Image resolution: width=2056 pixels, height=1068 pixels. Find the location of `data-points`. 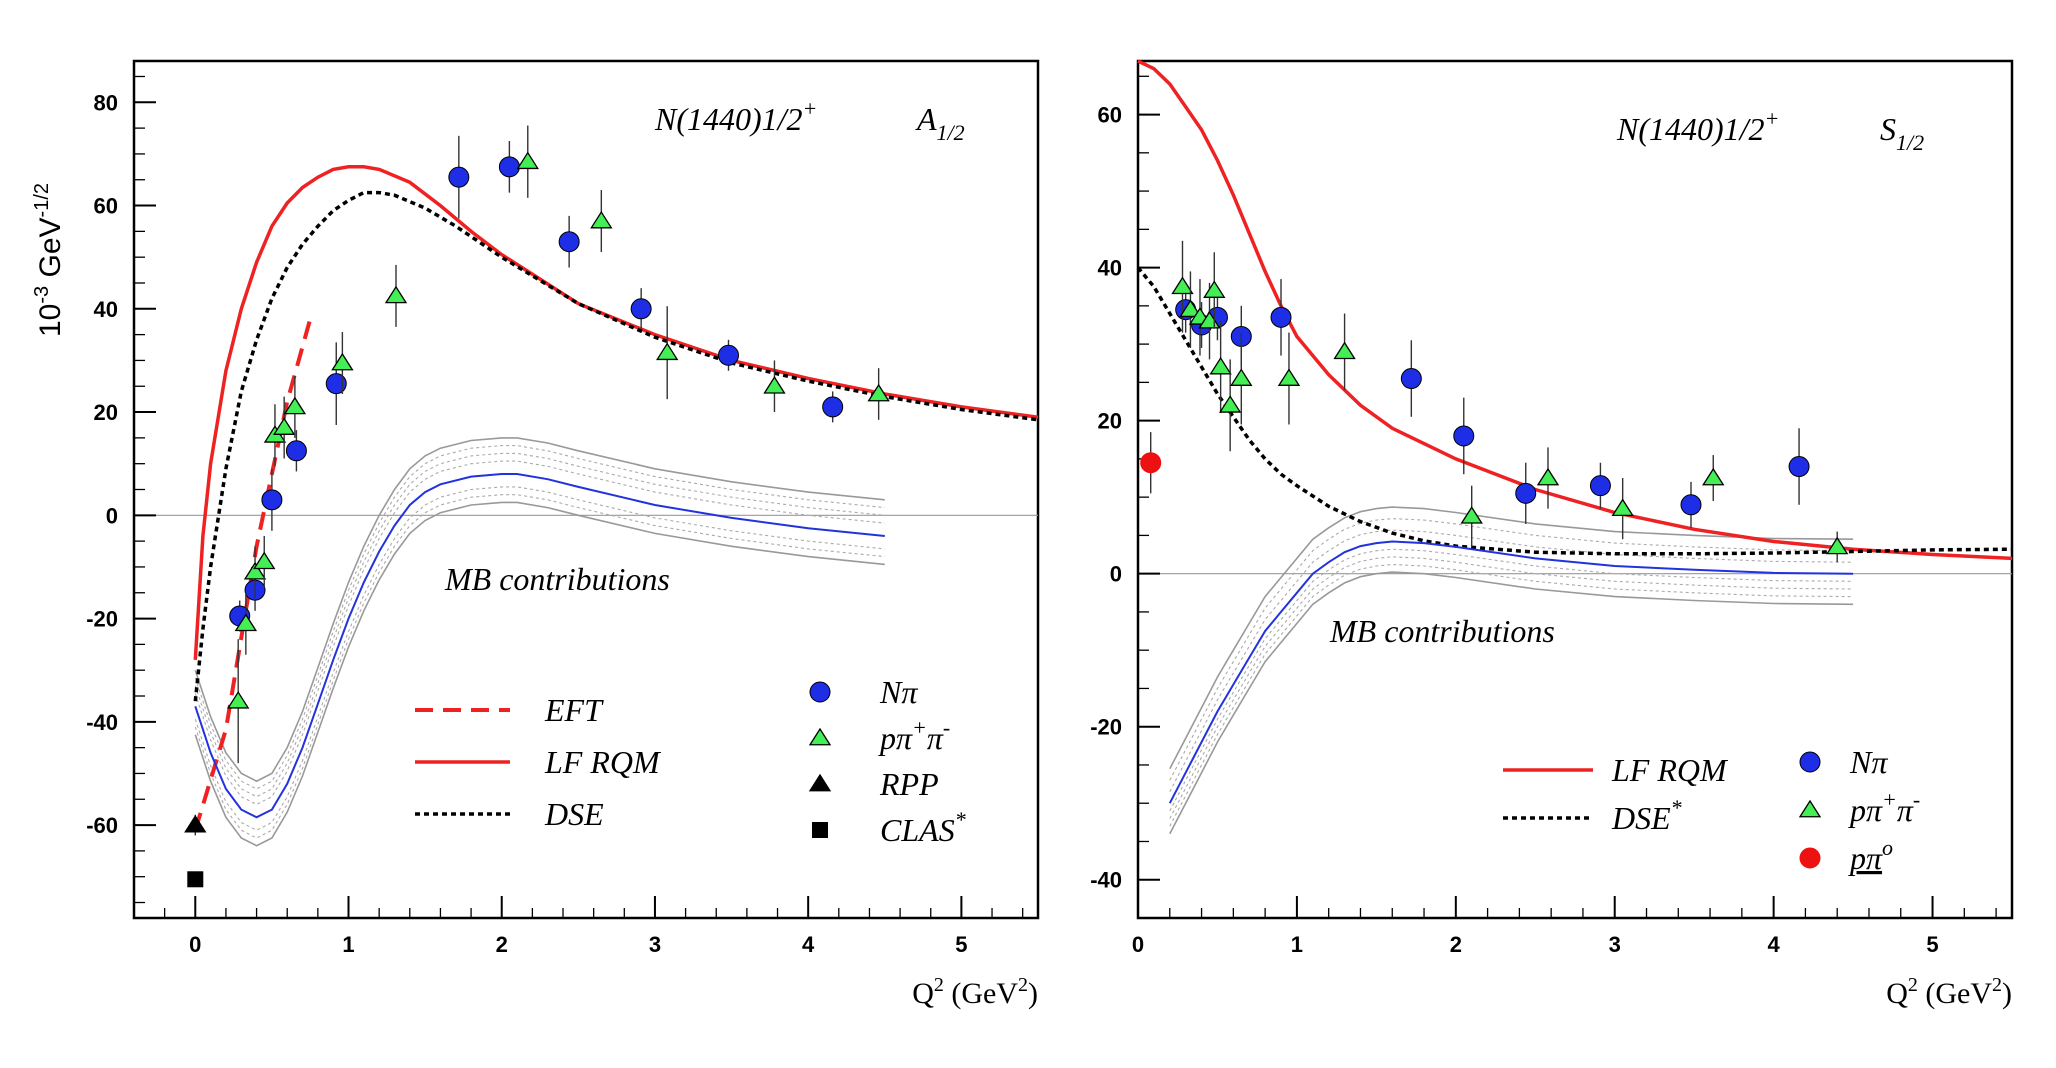

data-points is located at coordinates (1494, 401).